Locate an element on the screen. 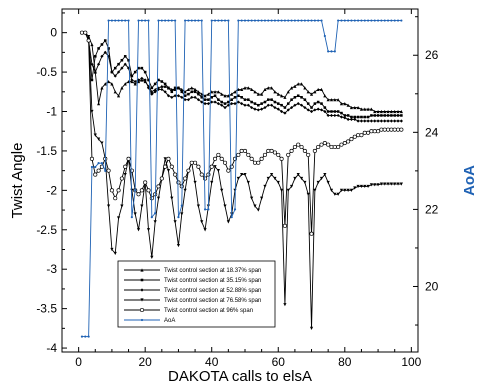 The height and width of the screenshot is (385, 489). legend-label: Twist control section at 52.88% span is located at coordinates (212, 291).